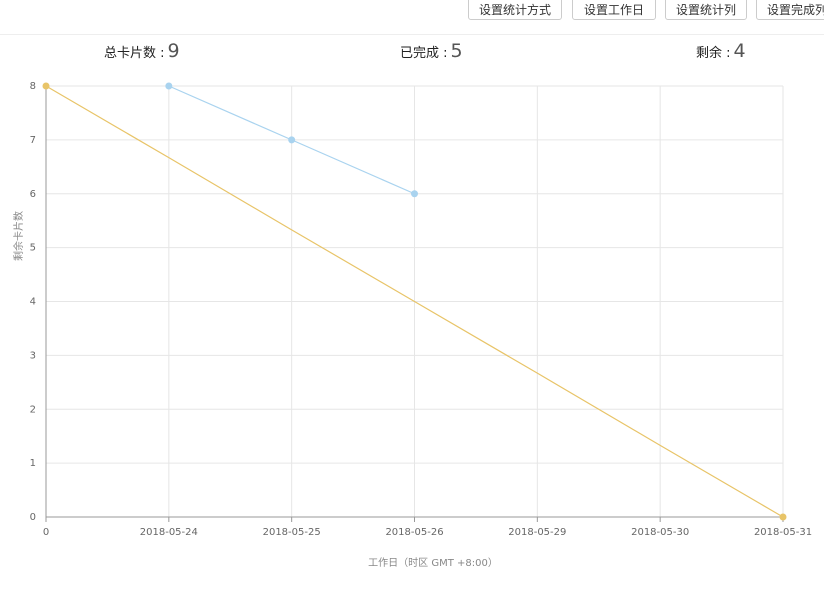 The width and height of the screenshot is (824, 589). Describe the element at coordinates (783, 532) in the screenshot. I see `x-tick-label: 2018-05-31` at that location.